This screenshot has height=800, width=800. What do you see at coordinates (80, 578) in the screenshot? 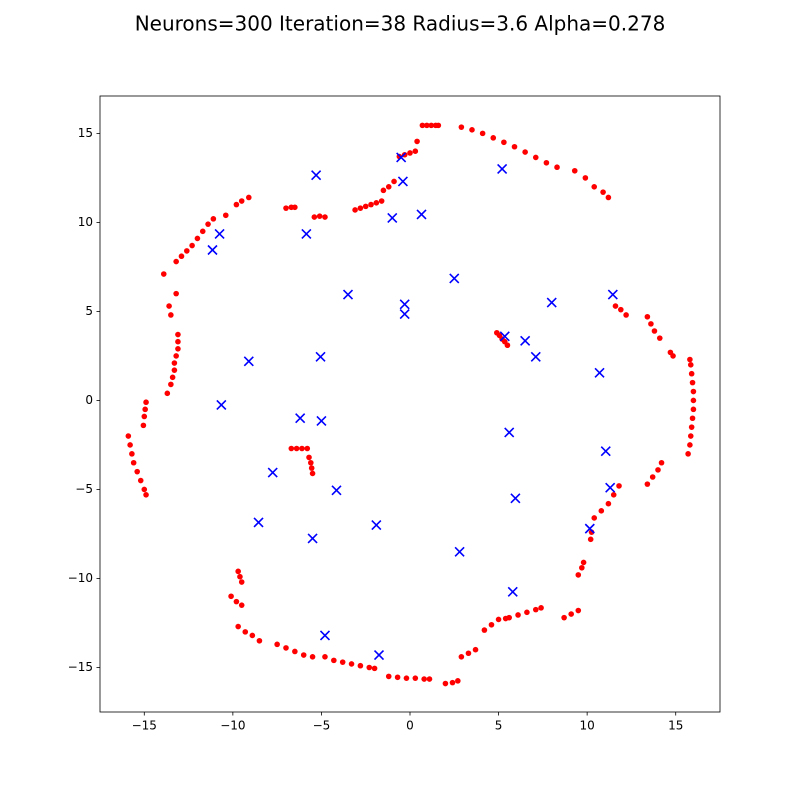
I see `y-tick-label: −10` at bounding box center [80, 578].